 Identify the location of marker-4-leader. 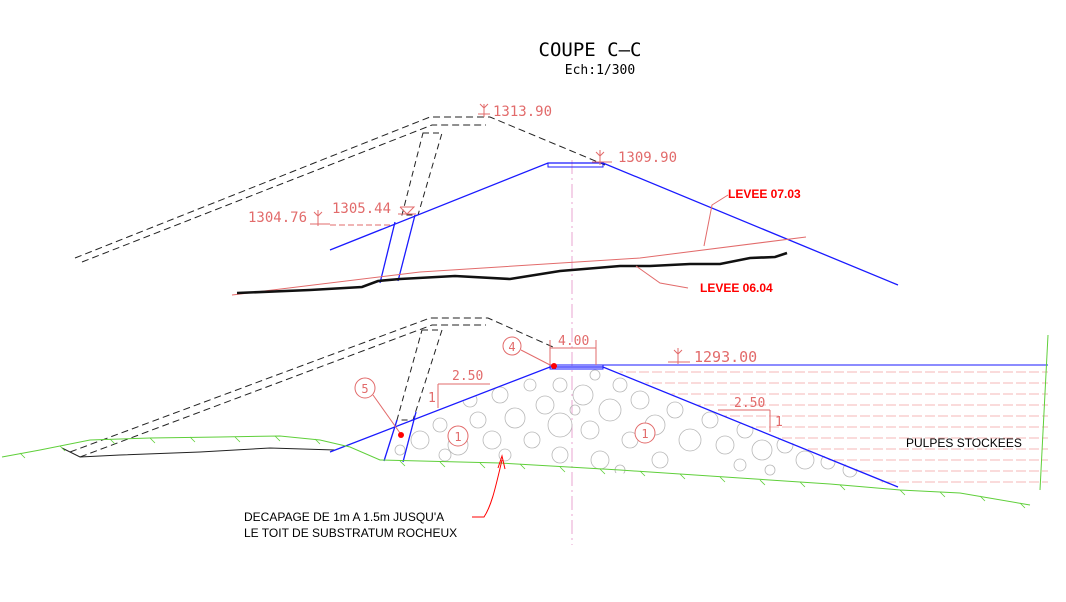
(536, 358).